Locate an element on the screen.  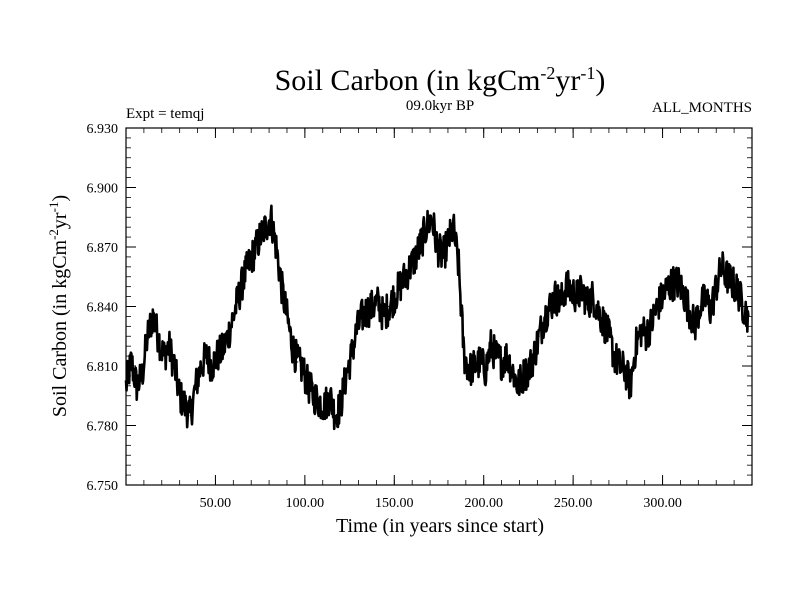
experiment-label: Expt = temqj is located at coordinates (165, 114).